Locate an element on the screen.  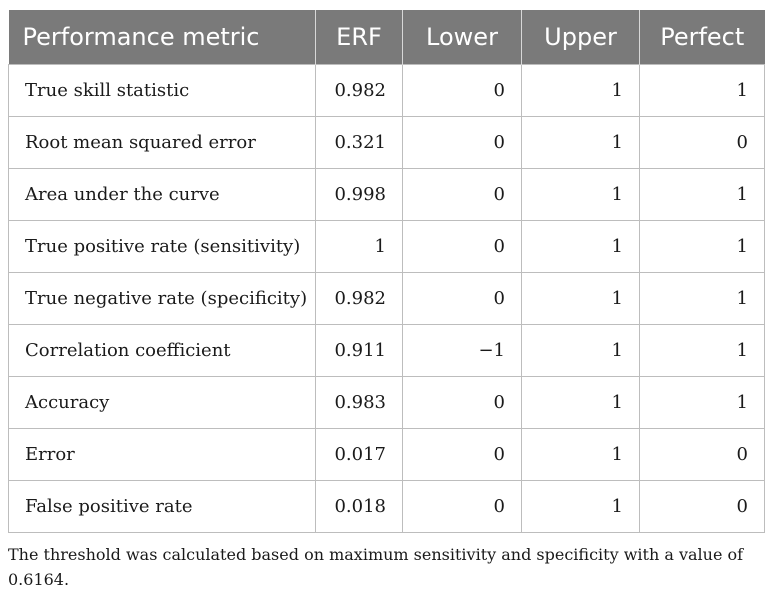
cell-erf: 0.983 is located at coordinates (359, 402).